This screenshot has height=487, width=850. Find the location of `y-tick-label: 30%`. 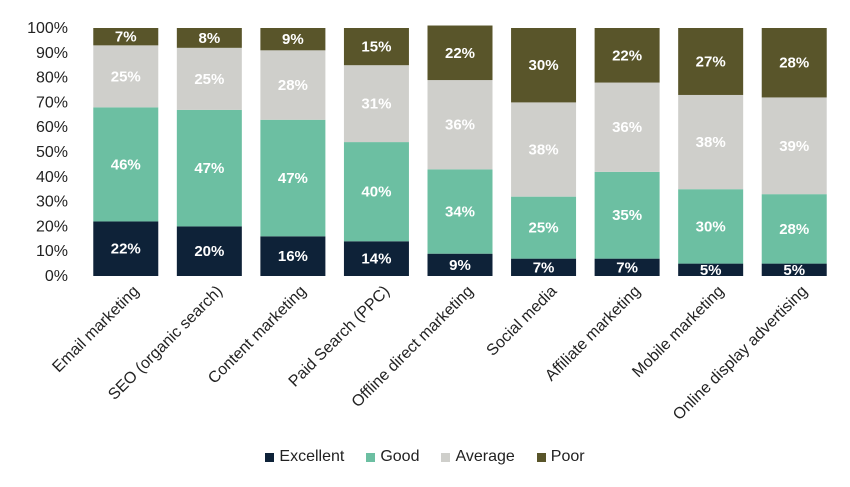

y-tick-label: 30% is located at coordinates (52, 202).